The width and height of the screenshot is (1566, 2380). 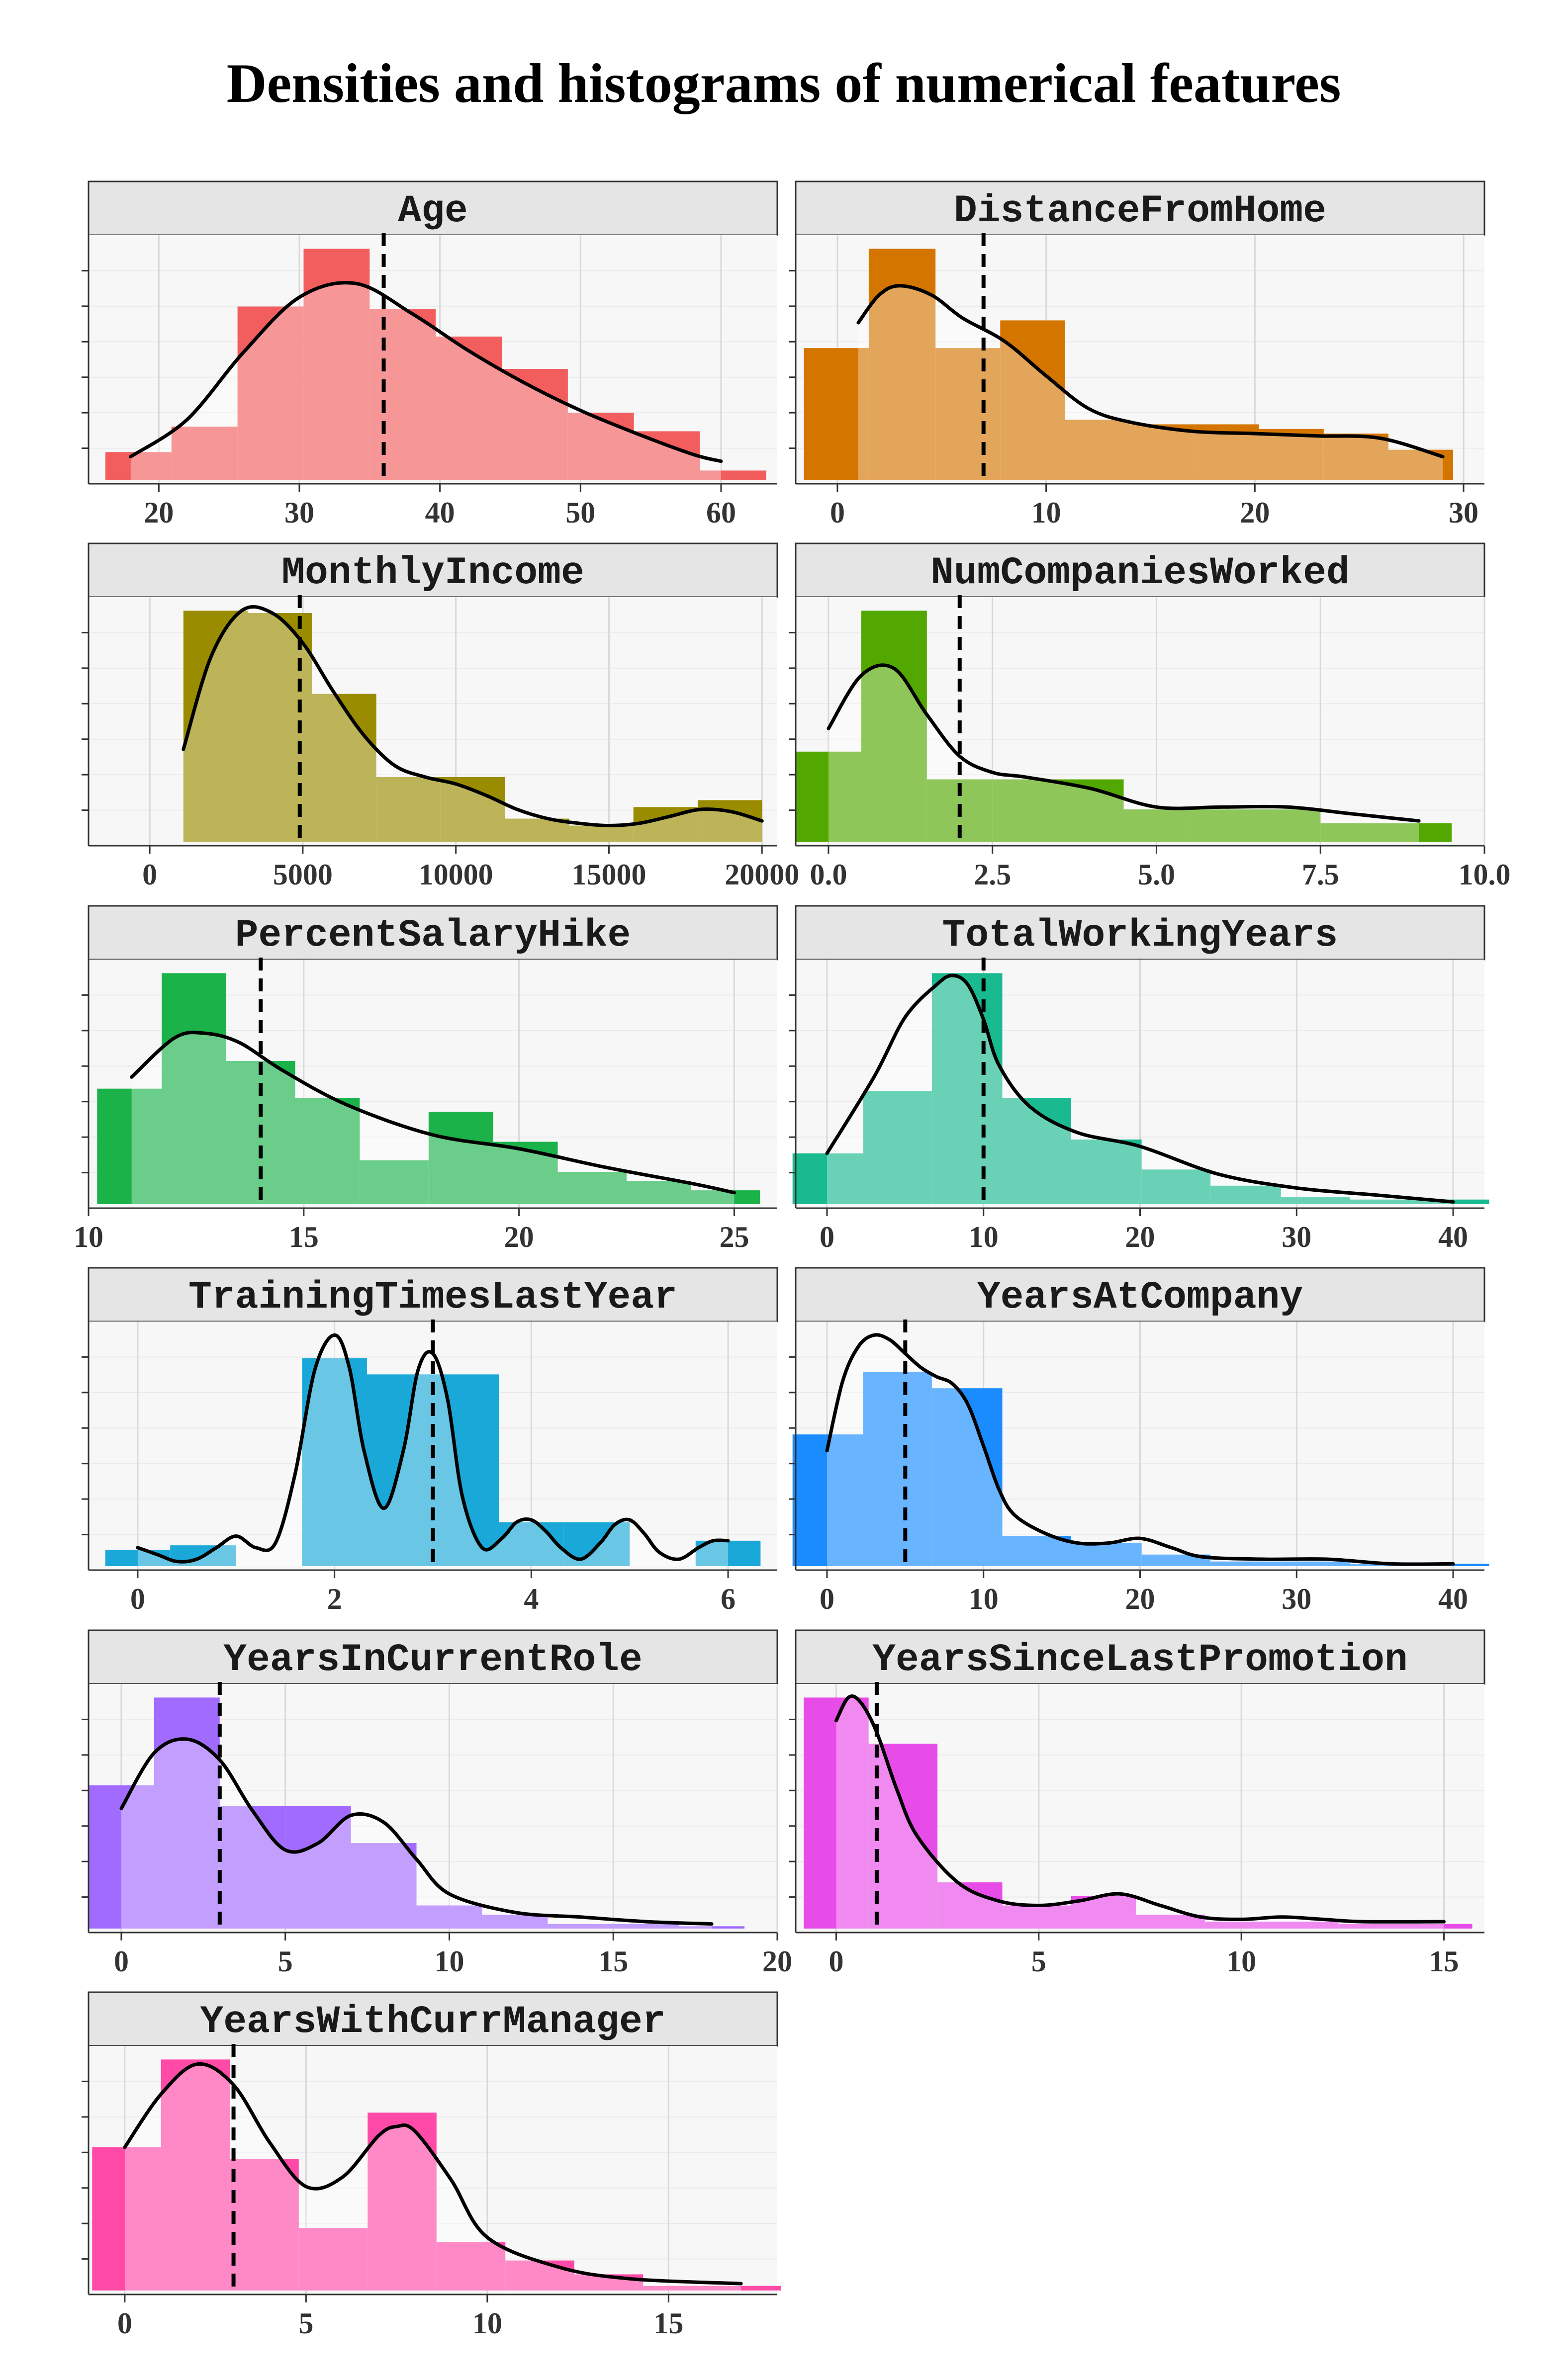 What do you see at coordinates (992, 875) in the screenshot?
I see `x-tick-label: 2.5` at bounding box center [992, 875].